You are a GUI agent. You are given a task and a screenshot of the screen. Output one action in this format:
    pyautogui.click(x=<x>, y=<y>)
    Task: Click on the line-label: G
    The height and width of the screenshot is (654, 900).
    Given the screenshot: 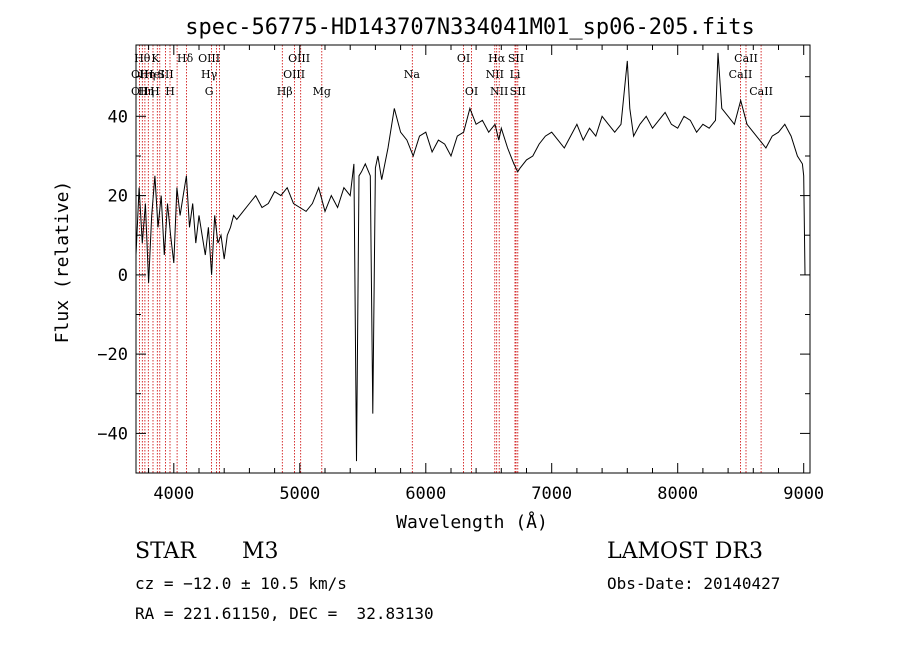 What is the action you would take?
    pyautogui.click(x=209, y=91)
    